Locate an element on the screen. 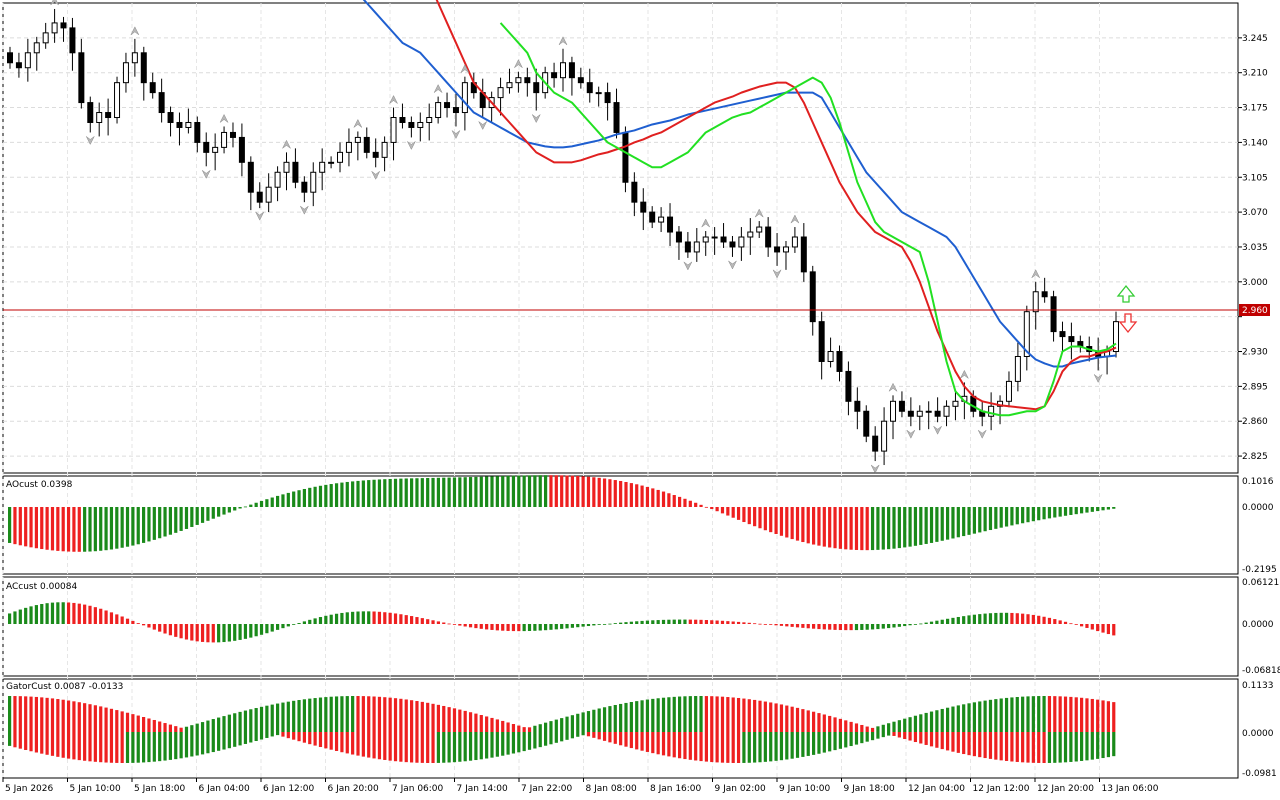  time-label: 6 Jan 04:00 is located at coordinates (225, 789).